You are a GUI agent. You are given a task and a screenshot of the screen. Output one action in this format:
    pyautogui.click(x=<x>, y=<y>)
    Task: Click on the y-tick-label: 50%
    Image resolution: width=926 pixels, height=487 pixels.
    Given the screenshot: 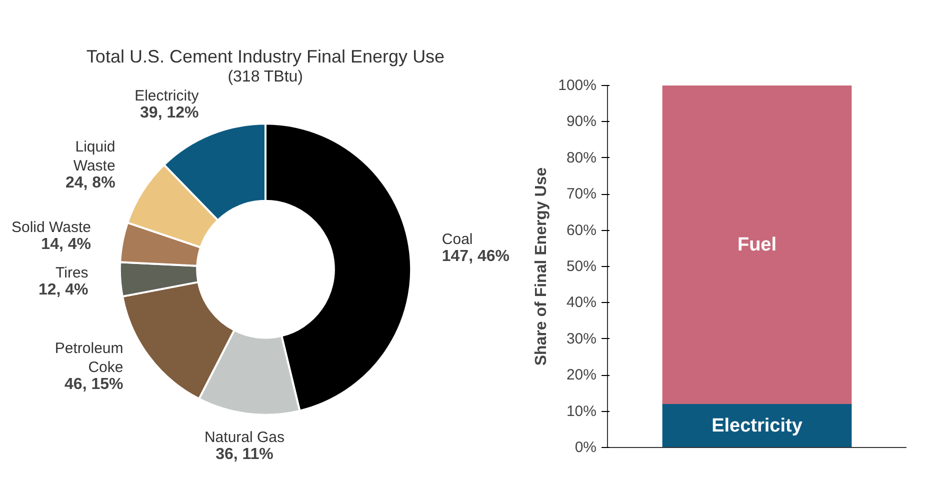 What is the action you would take?
    pyautogui.click(x=581, y=266)
    